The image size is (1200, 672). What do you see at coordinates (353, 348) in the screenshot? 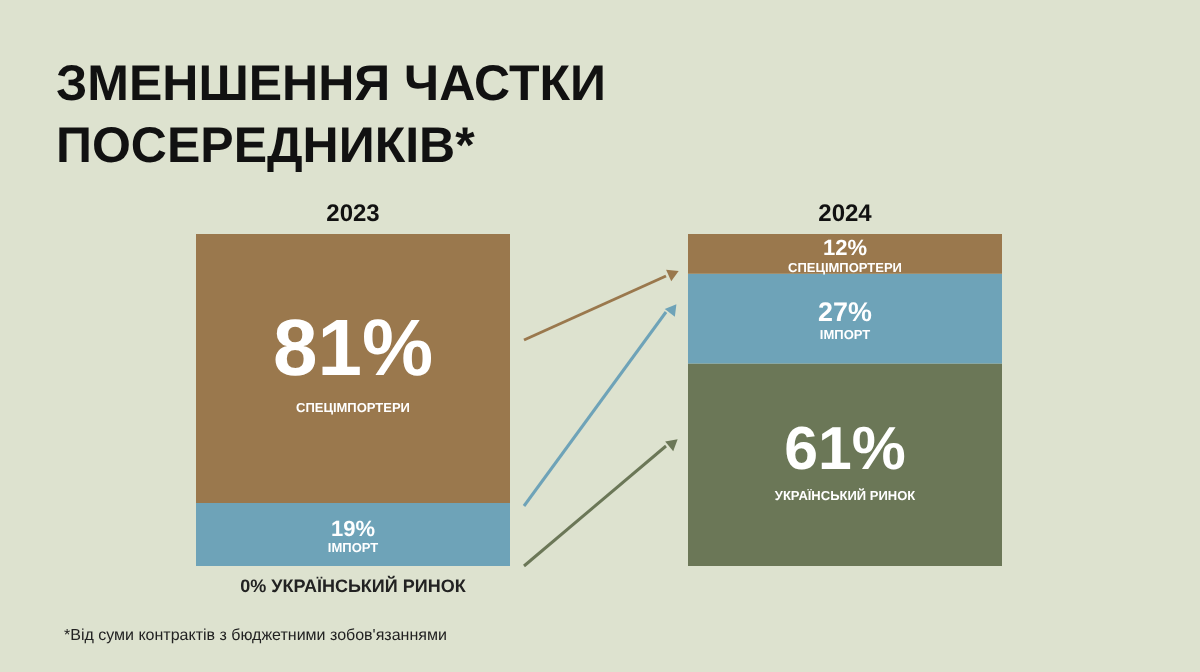
I see `data-label: 81%` at bounding box center [353, 348].